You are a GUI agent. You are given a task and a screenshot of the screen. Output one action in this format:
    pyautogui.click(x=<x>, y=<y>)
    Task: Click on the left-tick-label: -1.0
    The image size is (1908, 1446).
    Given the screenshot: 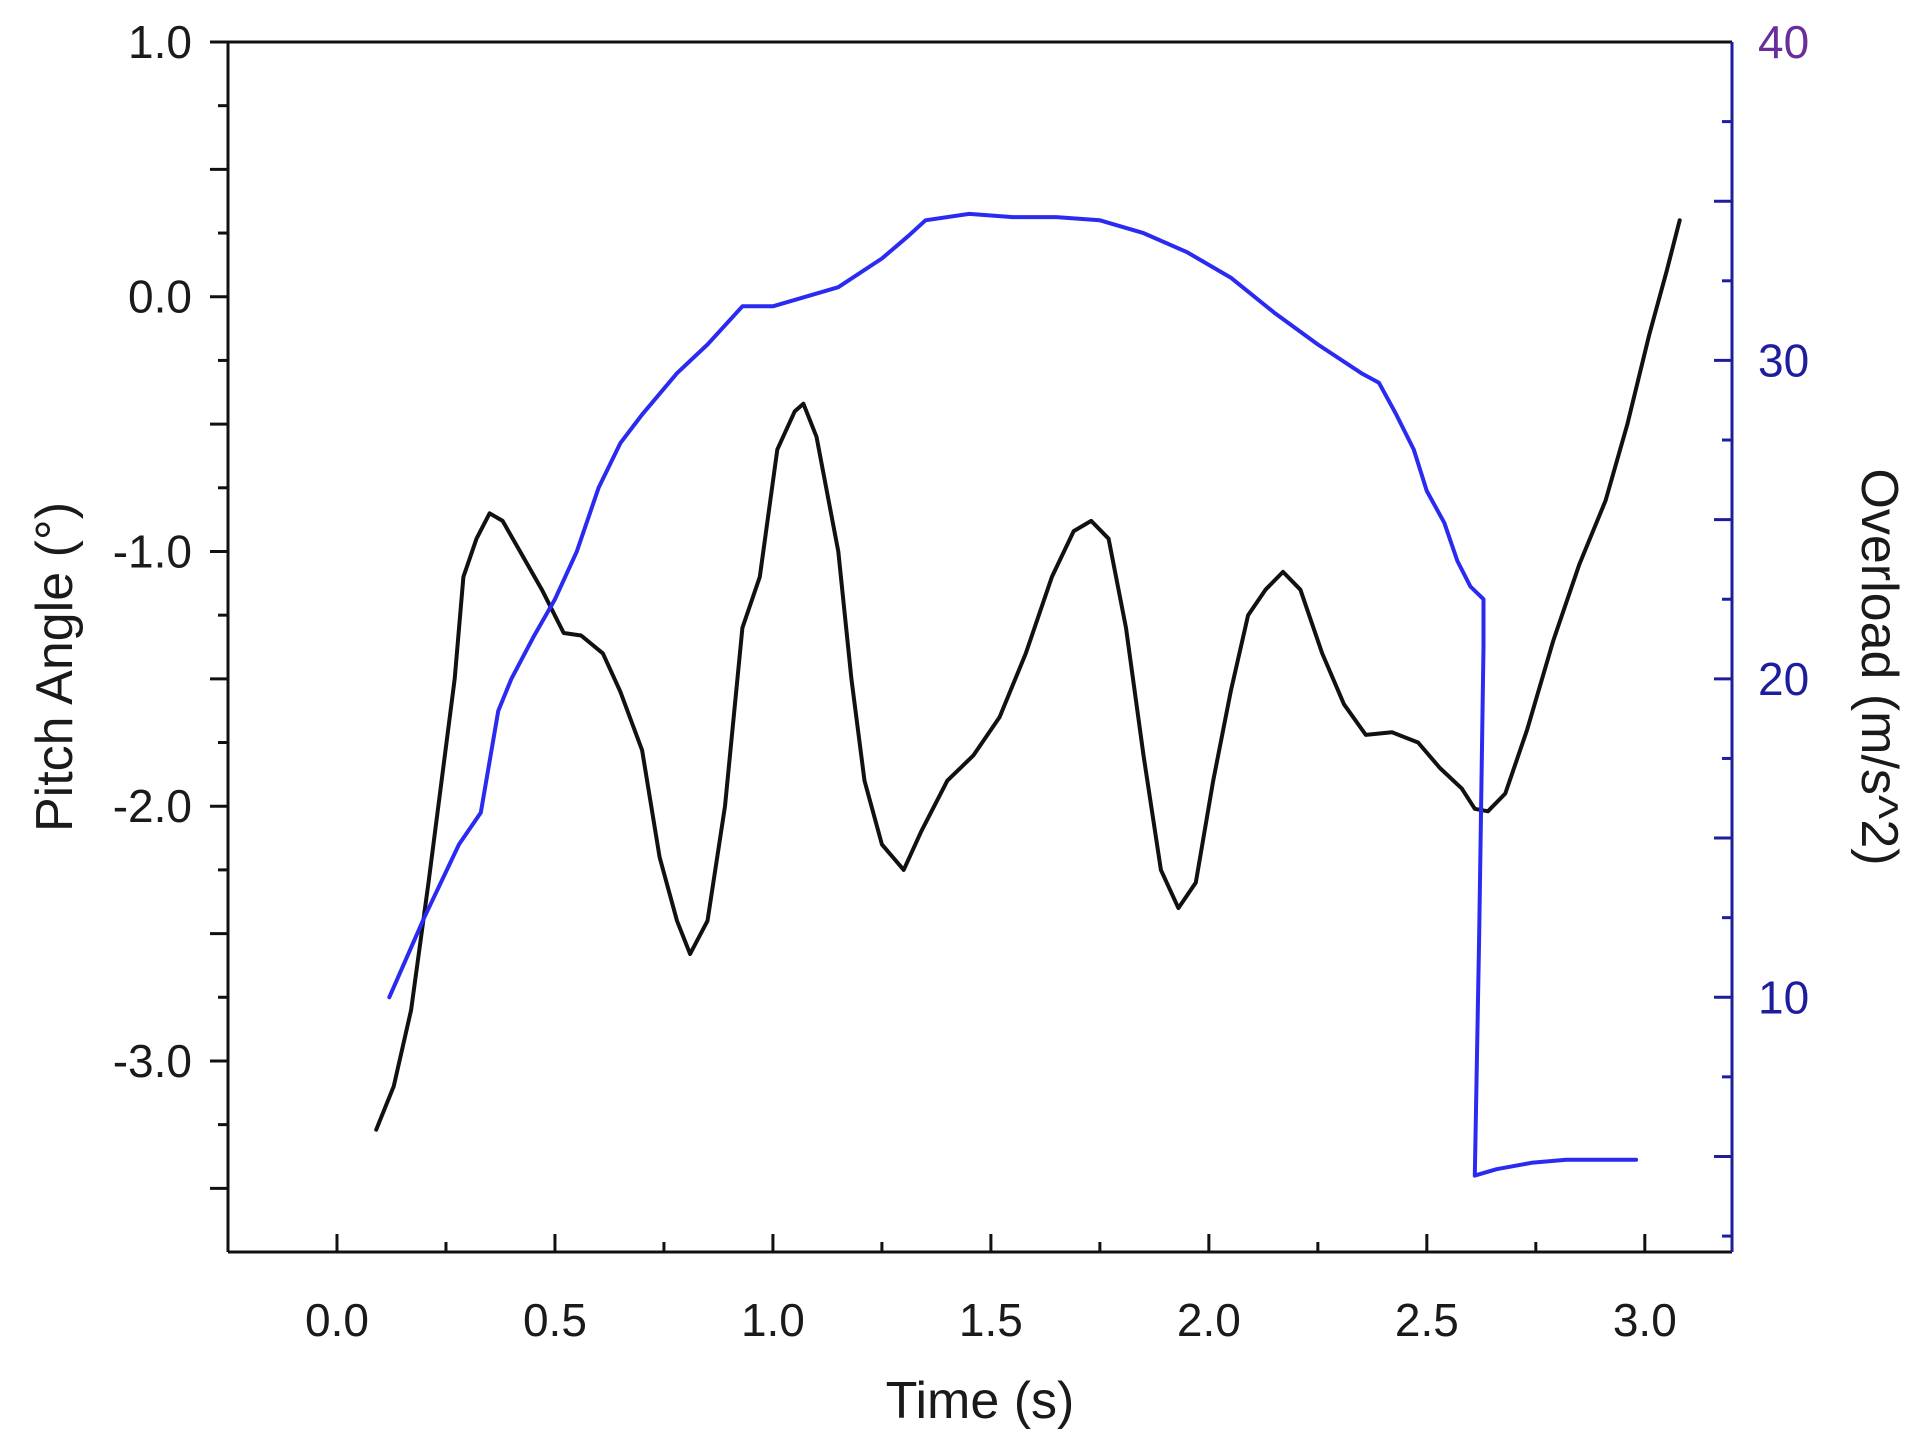 What is the action you would take?
    pyautogui.click(x=152, y=551)
    